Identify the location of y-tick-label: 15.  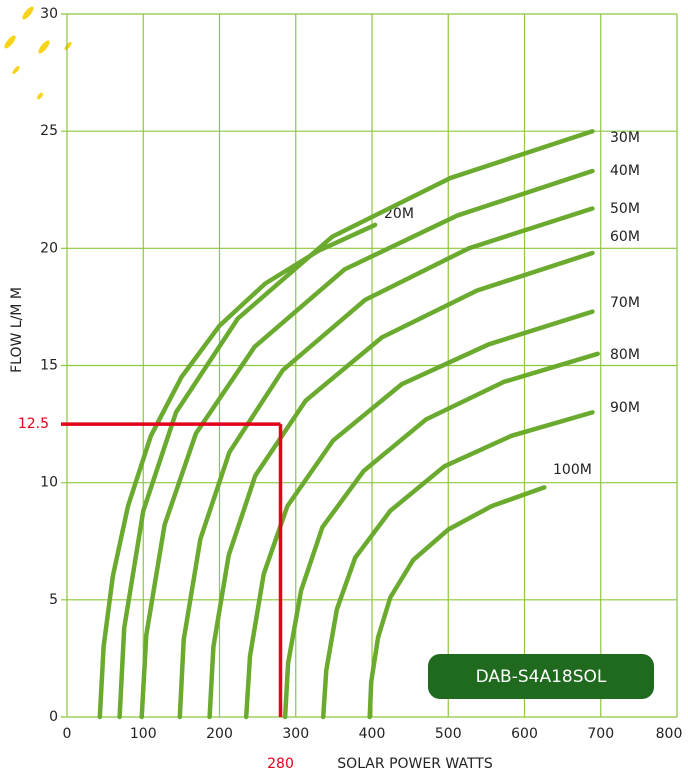
(49, 366).